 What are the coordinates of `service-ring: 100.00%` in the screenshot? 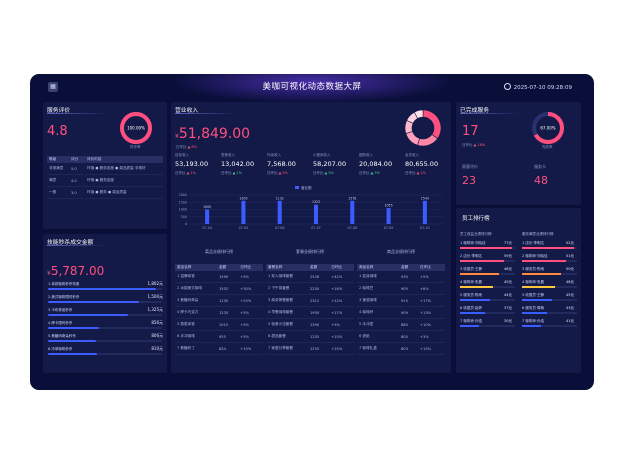 It's located at (136, 128).